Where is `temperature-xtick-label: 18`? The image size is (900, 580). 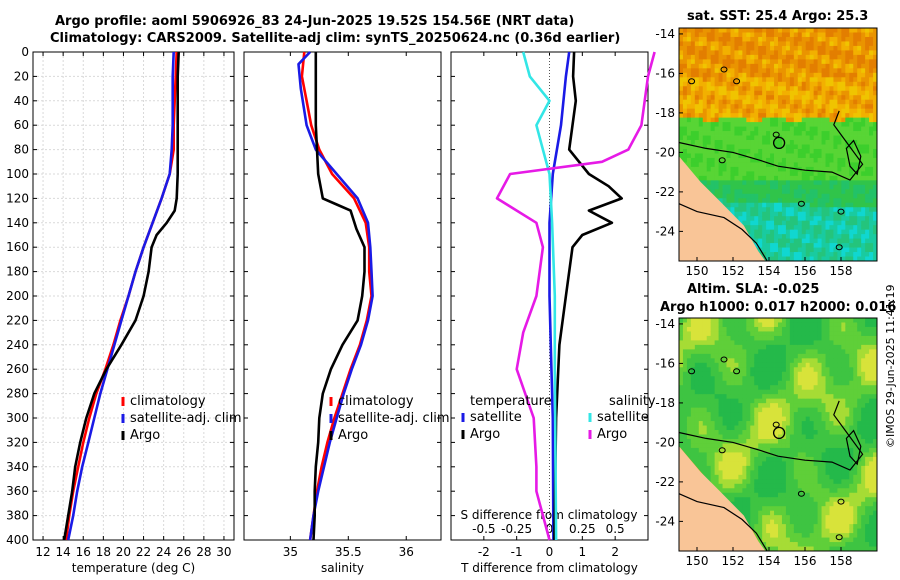
temperature-xtick-label: 18 is located at coordinates (103, 552).